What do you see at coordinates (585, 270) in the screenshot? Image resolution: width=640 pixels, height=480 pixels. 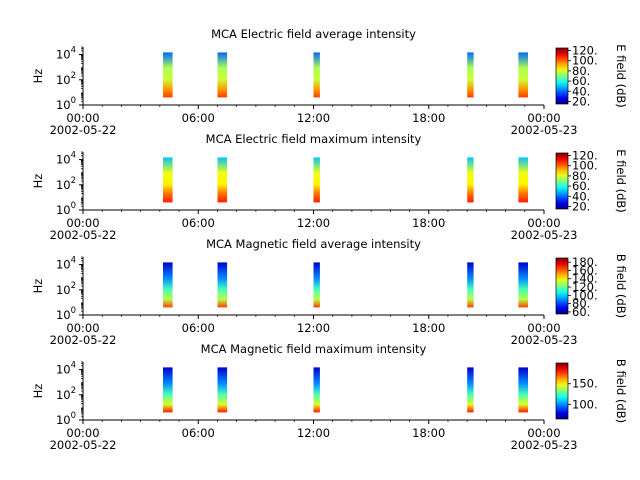 I see `colorbar-tick-label: 160.` at bounding box center [585, 270].